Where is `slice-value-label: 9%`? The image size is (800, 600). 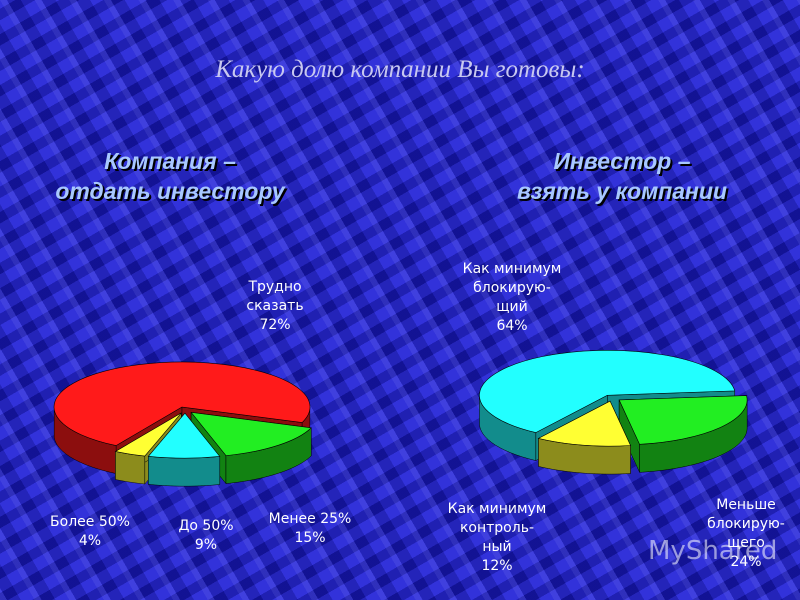
slice-value-label: 9% is located at coordinates (206, 545).